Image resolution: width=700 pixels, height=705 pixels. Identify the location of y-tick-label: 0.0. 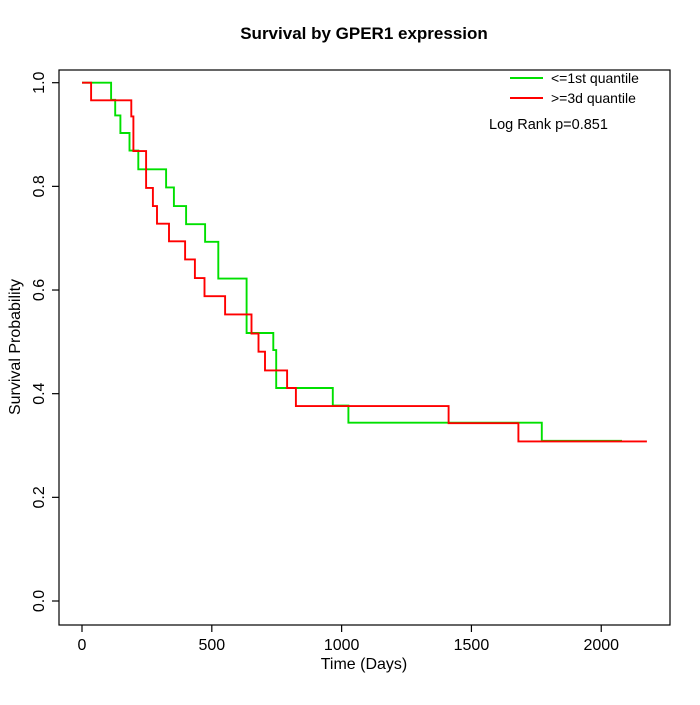
(39, 601).